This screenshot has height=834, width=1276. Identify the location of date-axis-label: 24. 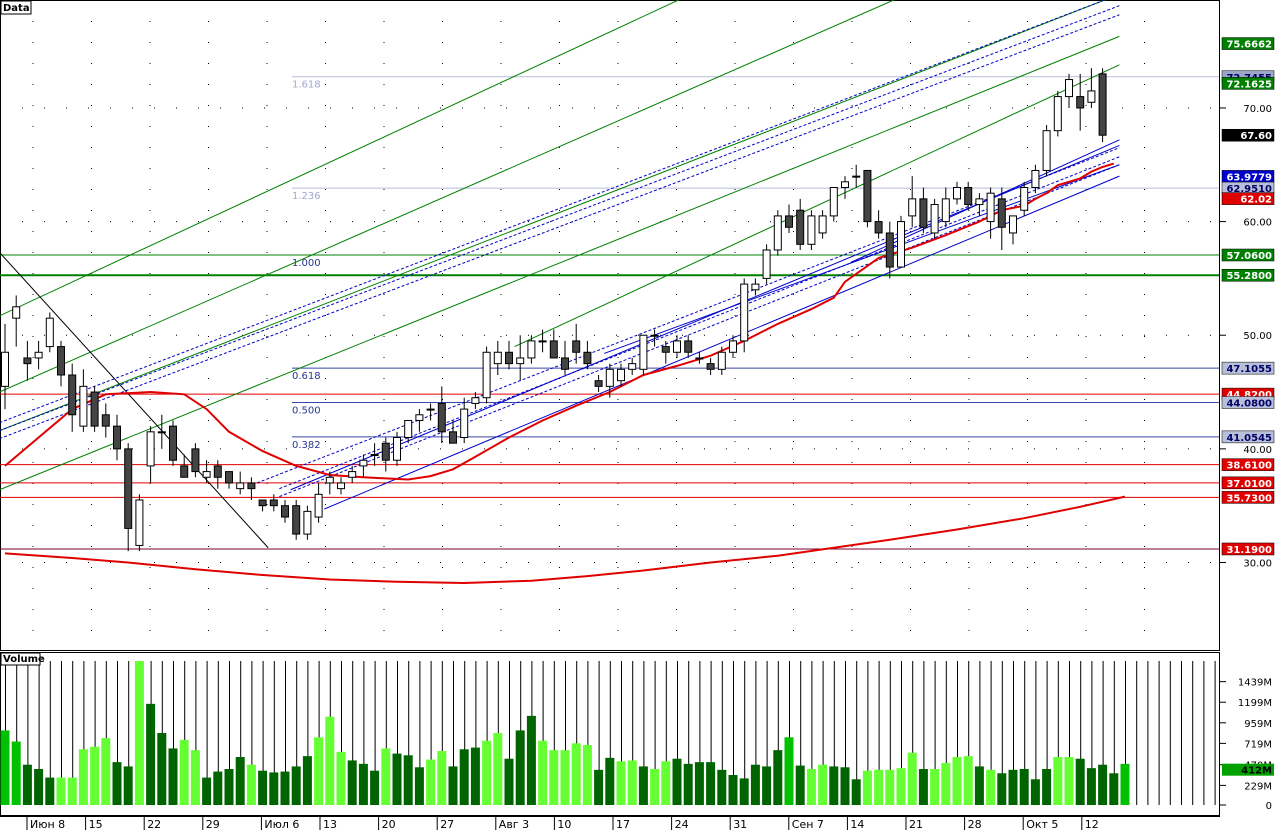
(682, 824).